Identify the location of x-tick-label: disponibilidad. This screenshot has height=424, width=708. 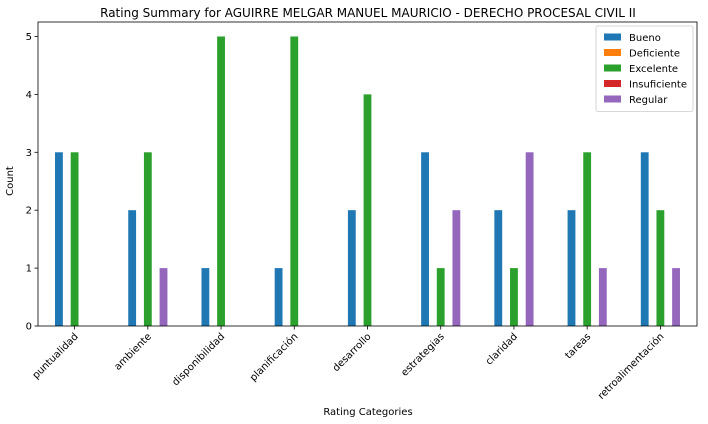
(198, 359).